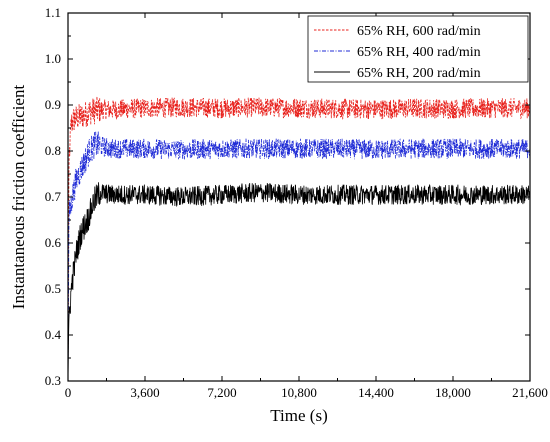 This screenshot has height=442, width=550. Describe the element at coordinates (419, 31) in the screenshot. I see `legend-label: 65% RH, 600 rad/min` at that location.